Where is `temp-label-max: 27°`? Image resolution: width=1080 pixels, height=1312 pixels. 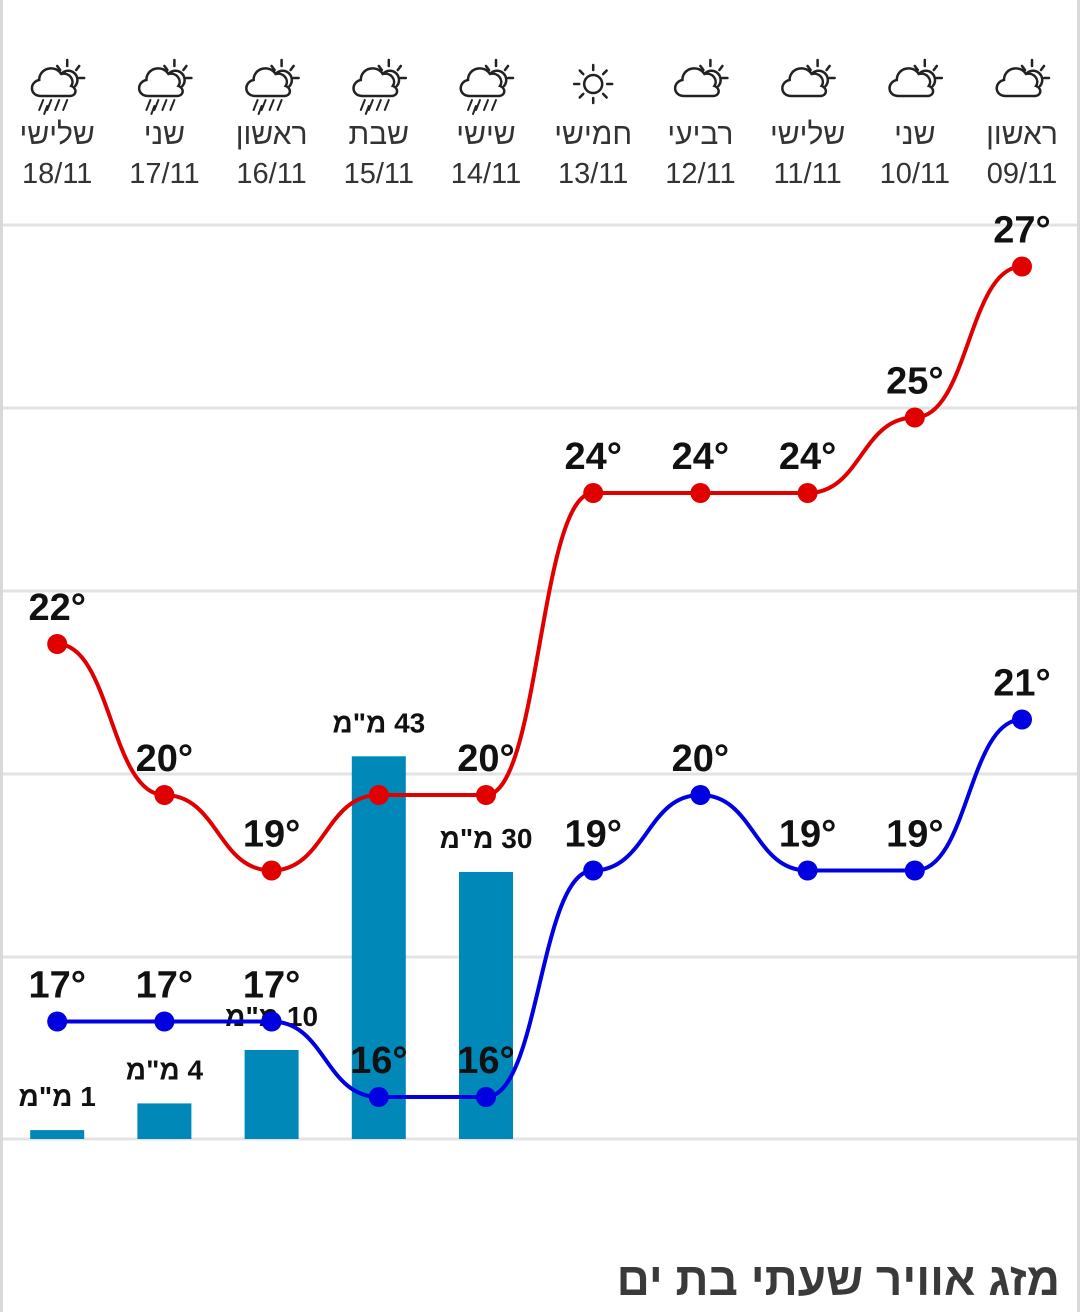 temp-label-max: 27° is located at coordinates (1021, 231).